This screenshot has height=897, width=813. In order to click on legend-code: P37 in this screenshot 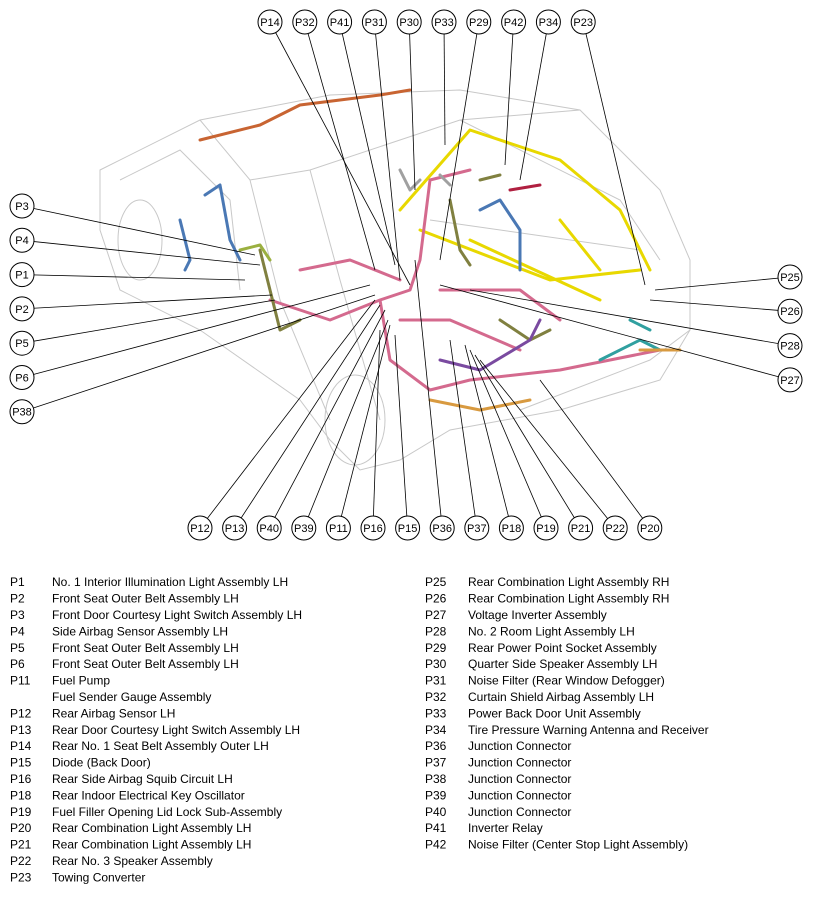, I will do `click(436, 763)`.